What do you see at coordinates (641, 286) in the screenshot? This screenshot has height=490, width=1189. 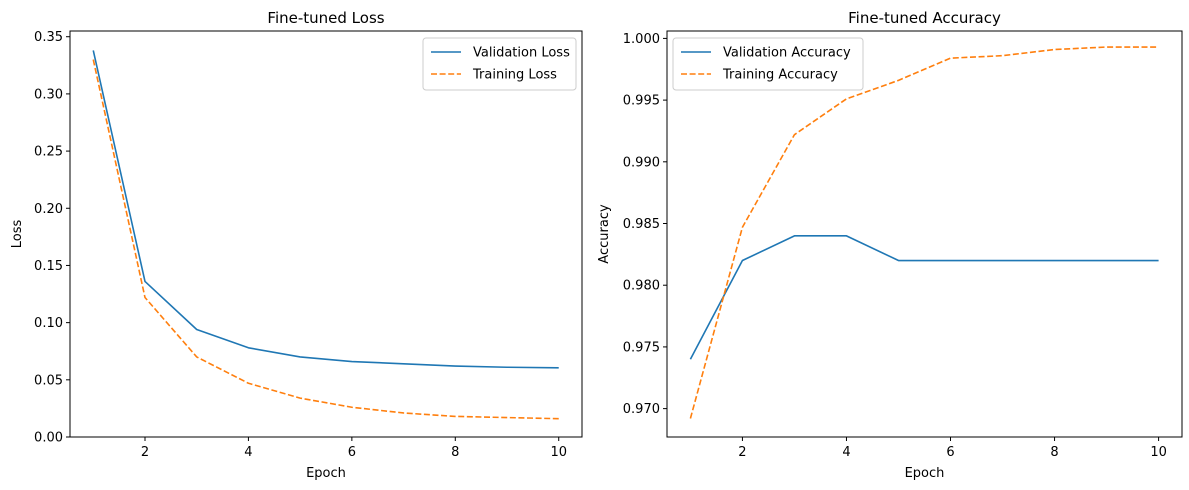 I see `y-tick-label: 0.980` at bounding box center [641, 286].